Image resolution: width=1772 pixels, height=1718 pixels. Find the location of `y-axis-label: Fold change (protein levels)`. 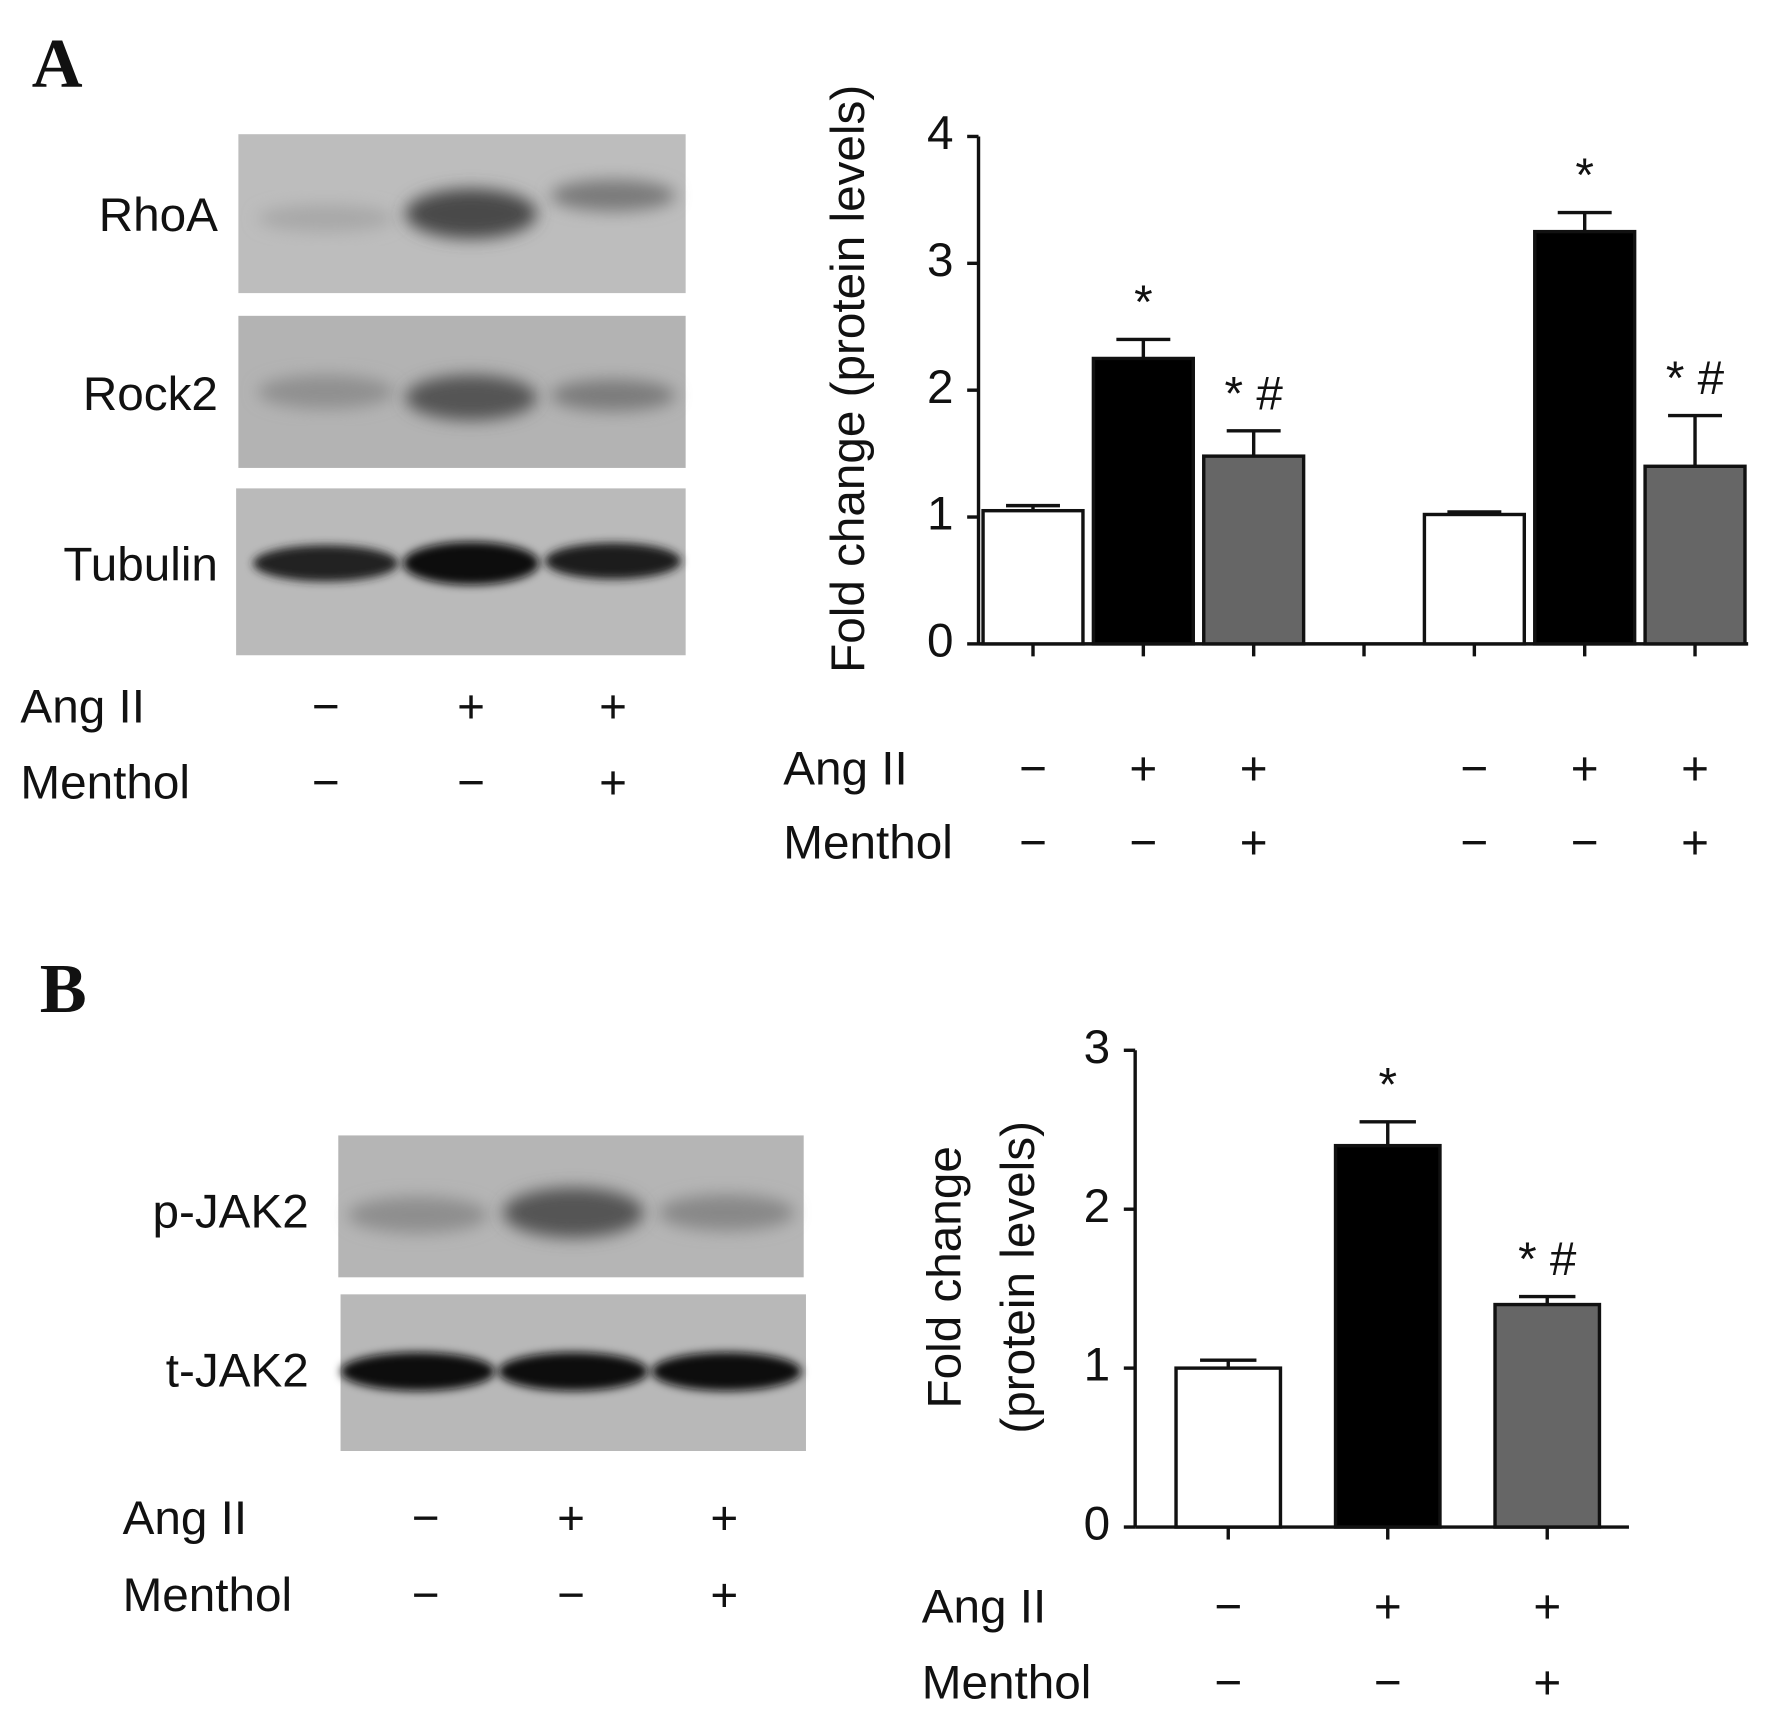

y-axis-label: Fold change (protein levels) is located at coordinates (848, 379).